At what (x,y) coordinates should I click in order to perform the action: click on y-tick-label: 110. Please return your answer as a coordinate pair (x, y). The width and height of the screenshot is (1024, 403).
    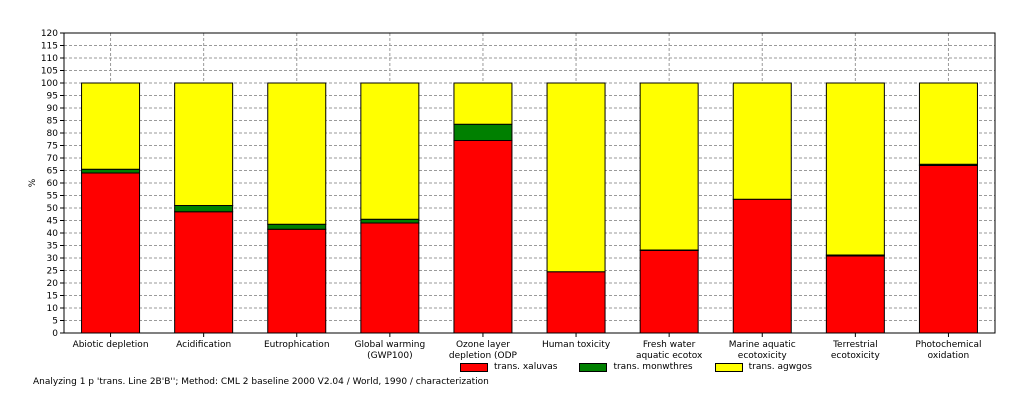
    Looking at the image, I should click on (49, 59).